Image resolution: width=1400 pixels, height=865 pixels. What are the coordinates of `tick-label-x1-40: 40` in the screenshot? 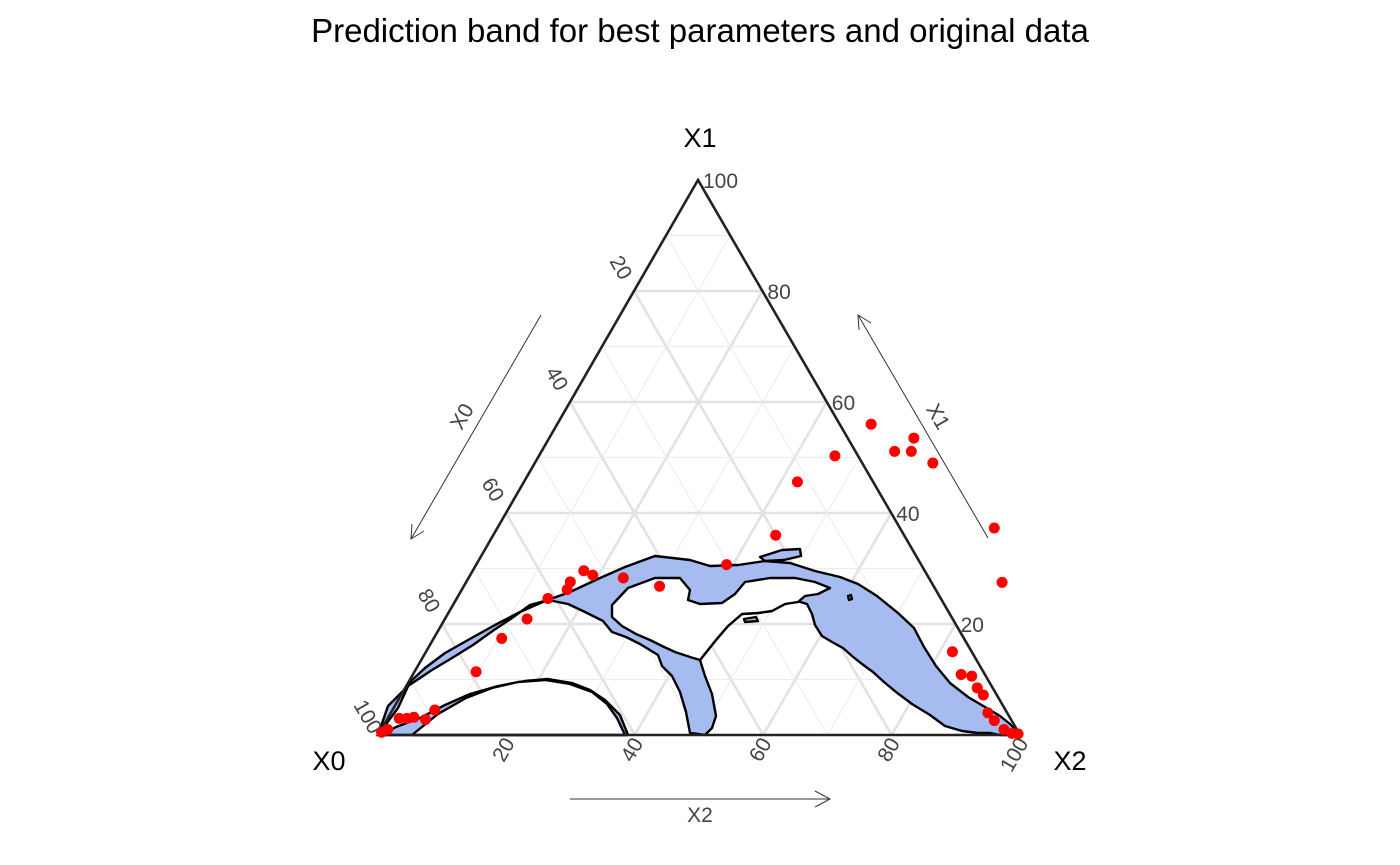 It's located at (907, 514).